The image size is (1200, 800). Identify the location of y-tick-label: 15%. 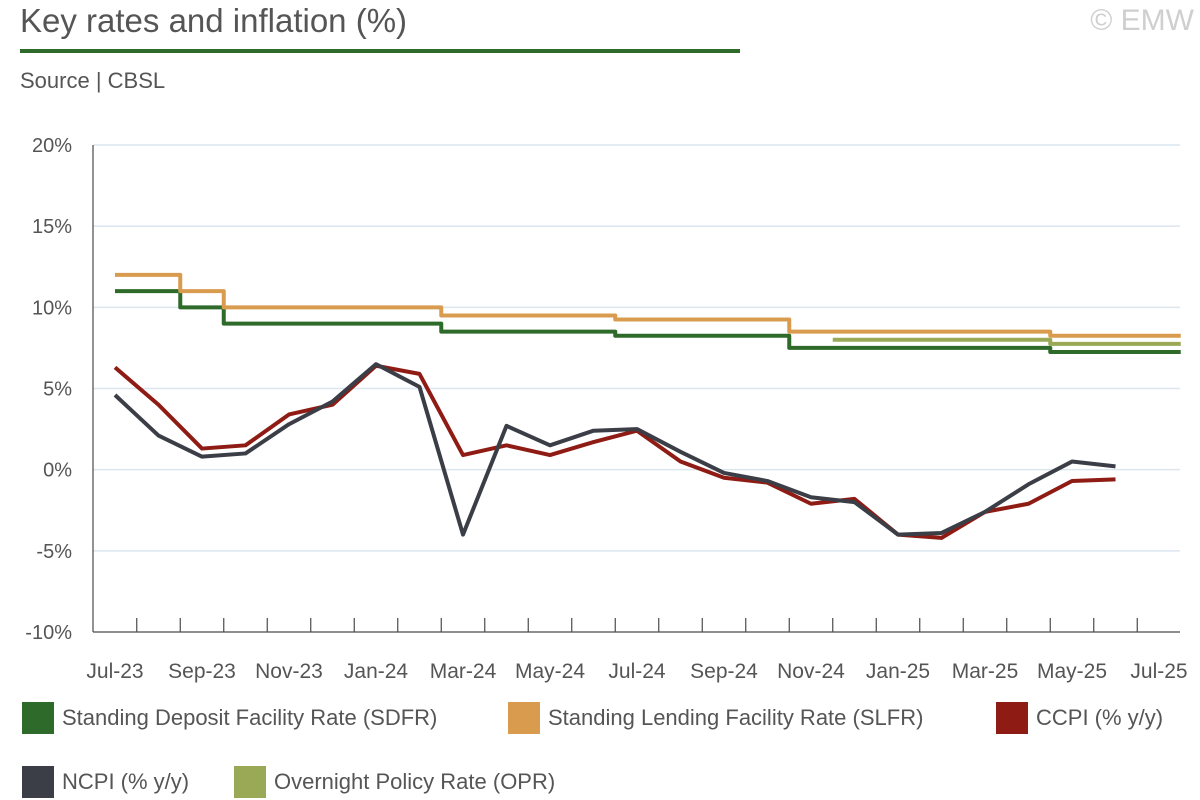
(52, 227).